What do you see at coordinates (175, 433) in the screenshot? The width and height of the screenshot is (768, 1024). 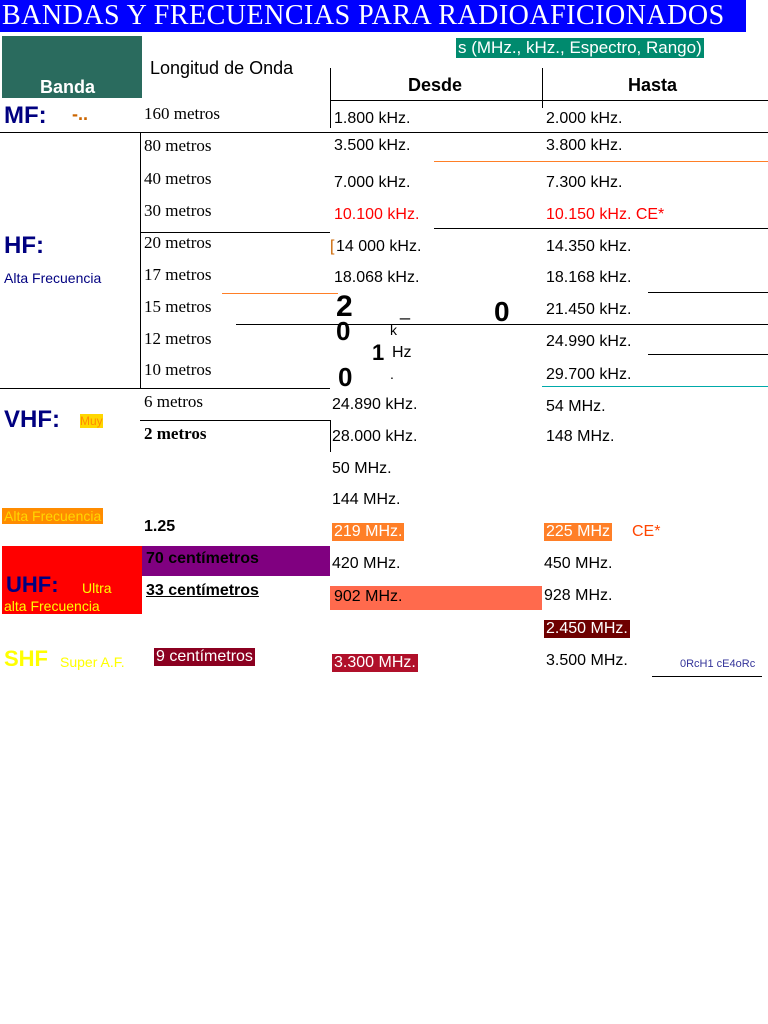 I see `wavelength: 2 metros` at bounding box center [175, 433].